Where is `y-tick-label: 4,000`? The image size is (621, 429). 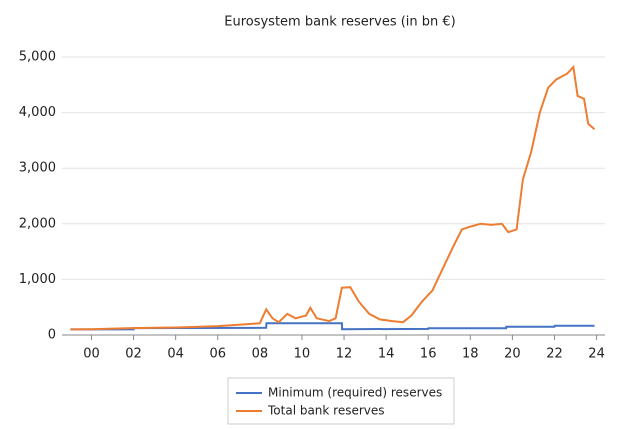 y-tick-label: 4,000 is located at coordinates (37, 112).